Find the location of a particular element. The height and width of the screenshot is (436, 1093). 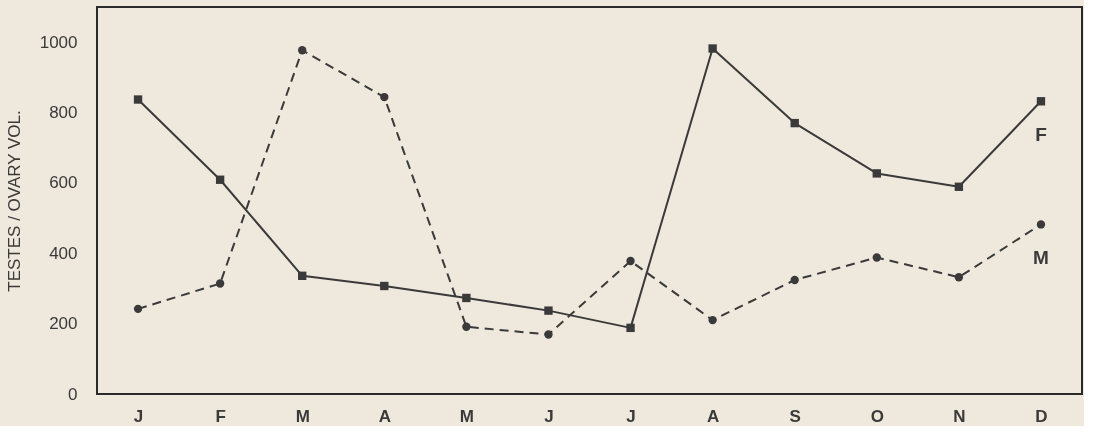

y-tick-label: 200 is located at coordinates (63, 324).